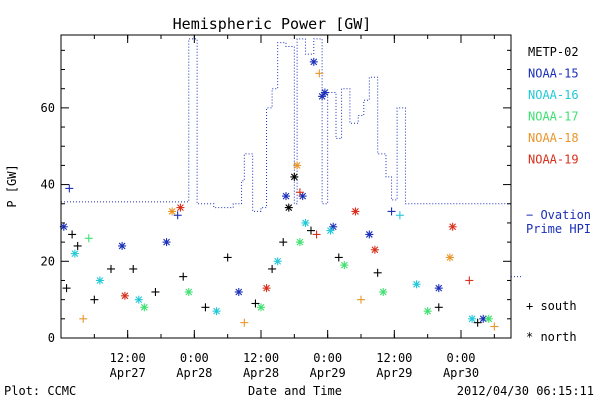 The image size is (600, 404). I want to click on y-tick-label: 40, so click(48, 185).